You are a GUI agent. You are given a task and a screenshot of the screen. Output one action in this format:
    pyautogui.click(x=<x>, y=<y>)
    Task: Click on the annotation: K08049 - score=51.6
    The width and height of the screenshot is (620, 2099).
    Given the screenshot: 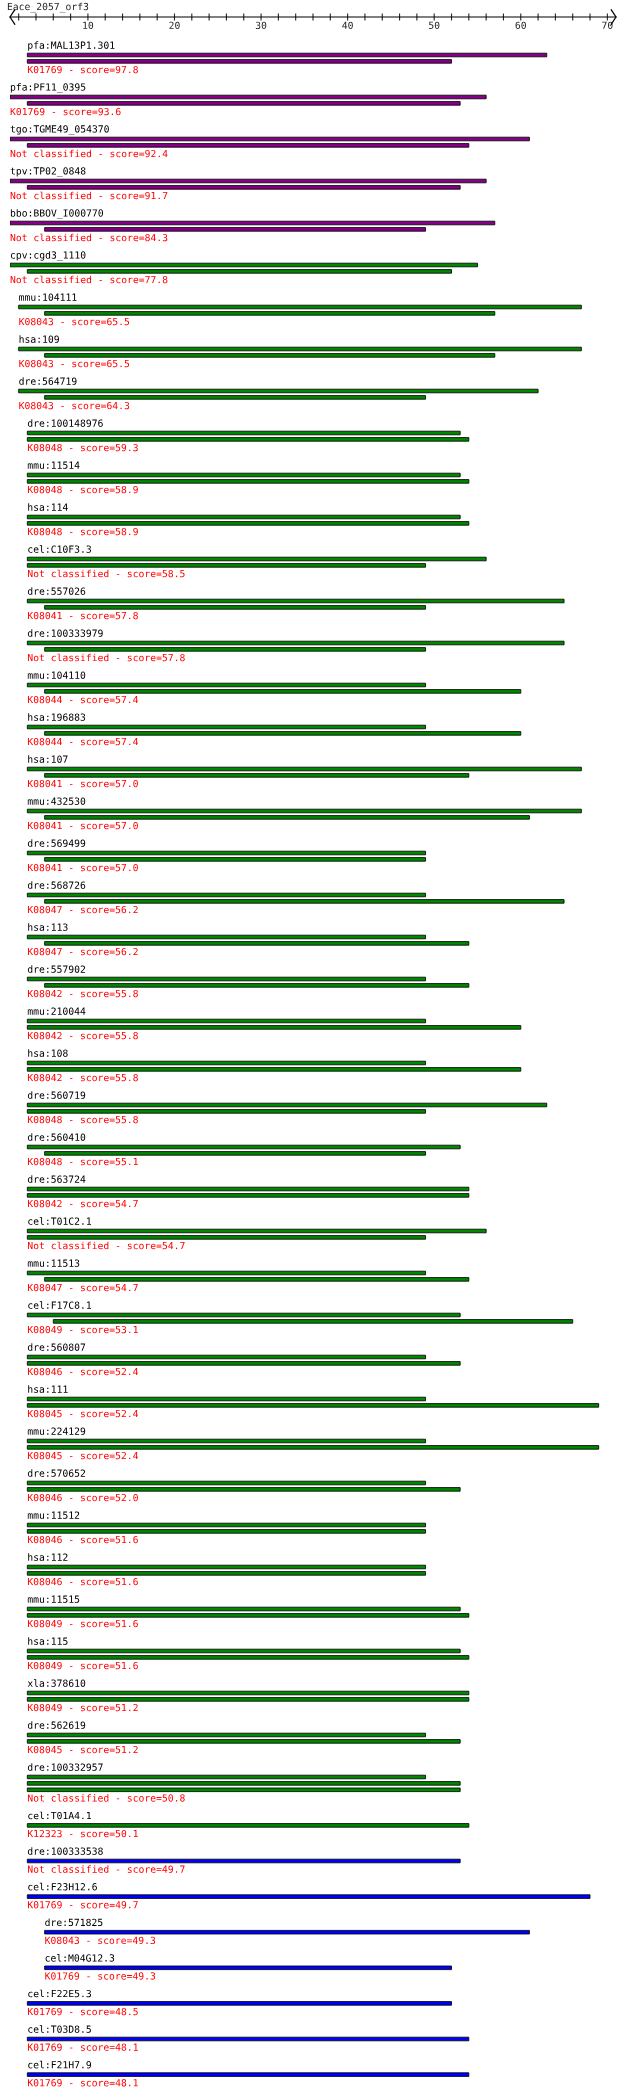 What is the action you would take?
    pyautogui.click(x=82, y=1665)
    